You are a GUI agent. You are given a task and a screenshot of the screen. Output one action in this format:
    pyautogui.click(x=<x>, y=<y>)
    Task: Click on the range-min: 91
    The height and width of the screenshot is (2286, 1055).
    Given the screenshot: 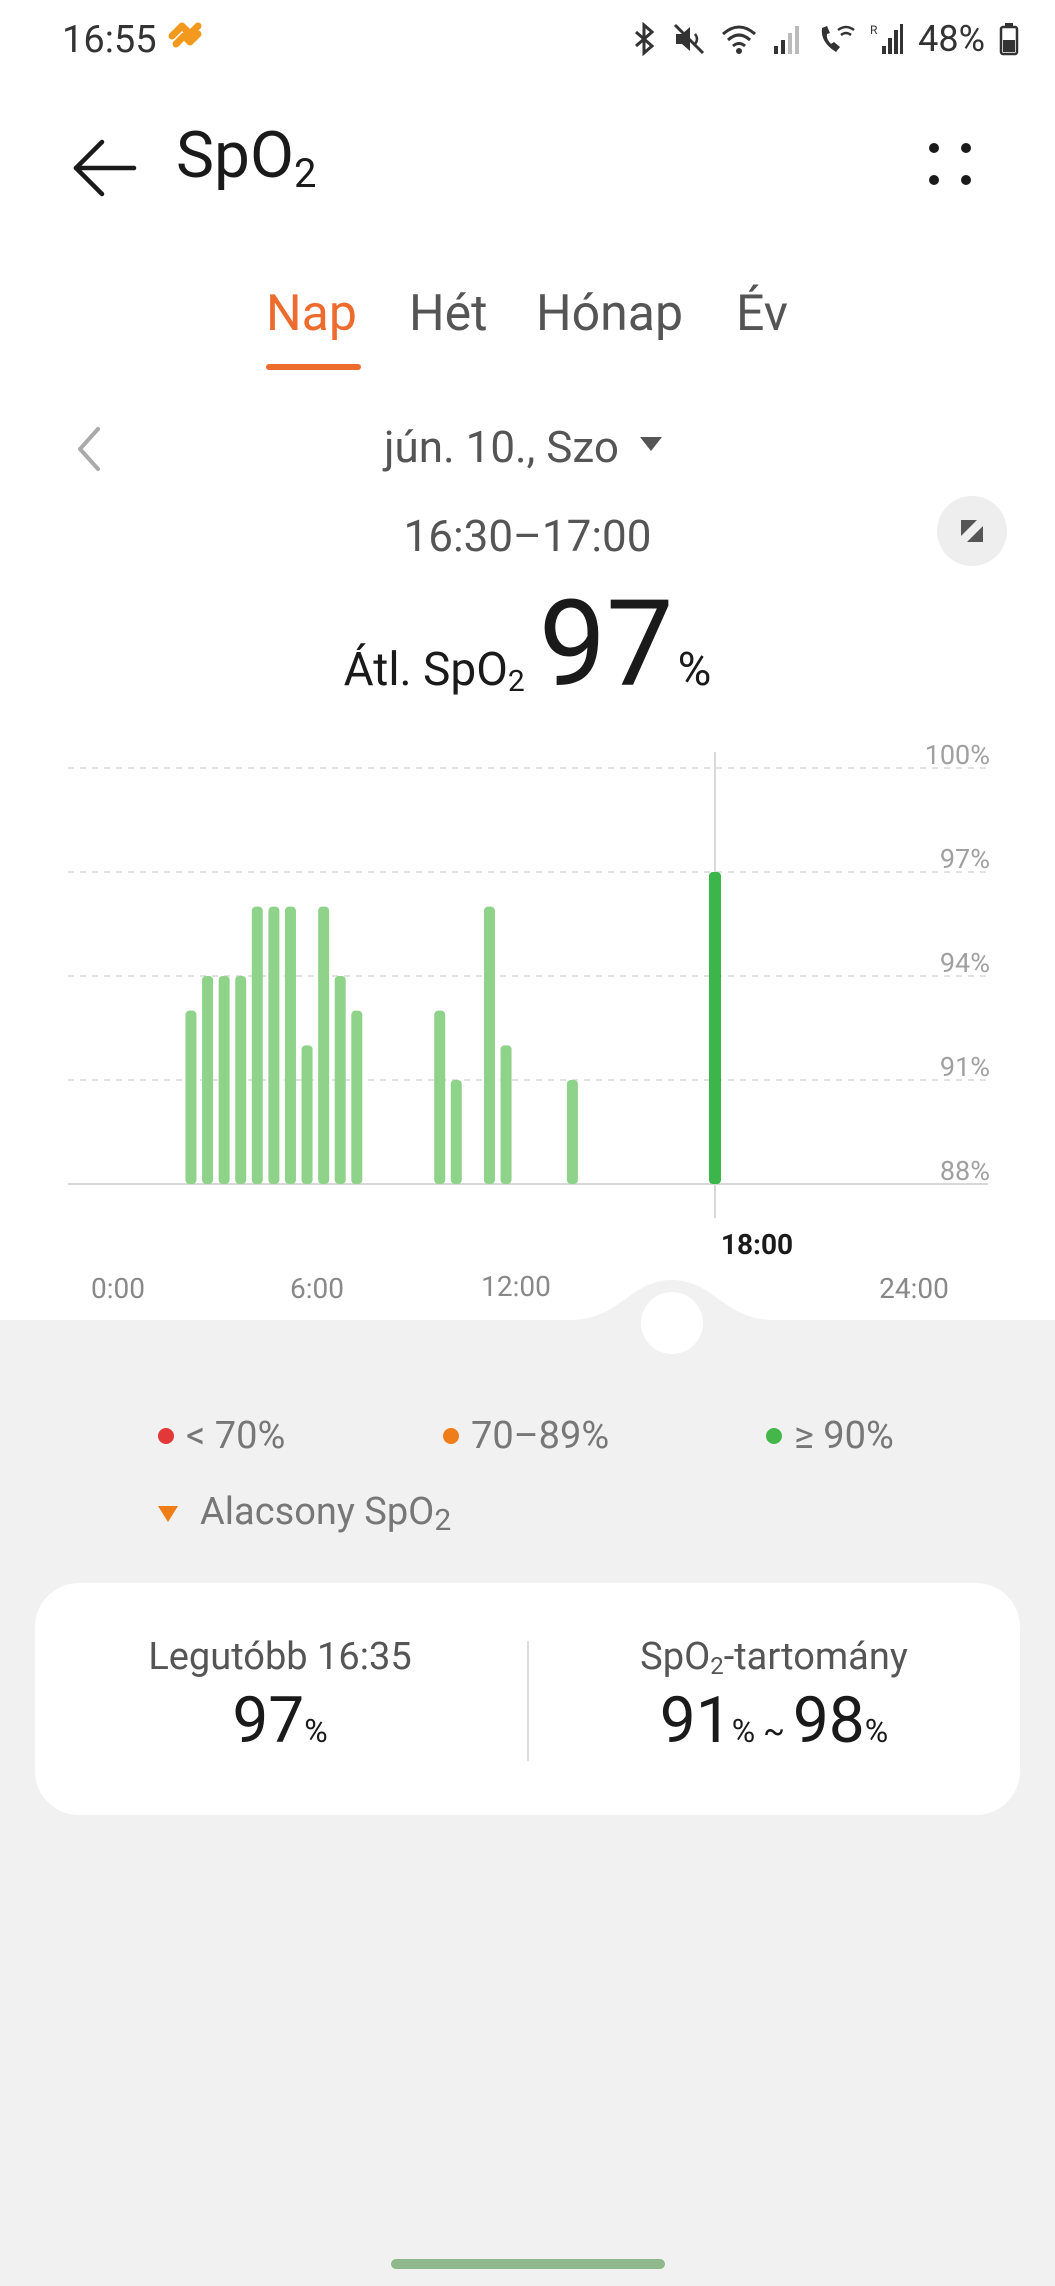 What is the action you would take?
    pyautogui.click(x=695, y=1720)
    